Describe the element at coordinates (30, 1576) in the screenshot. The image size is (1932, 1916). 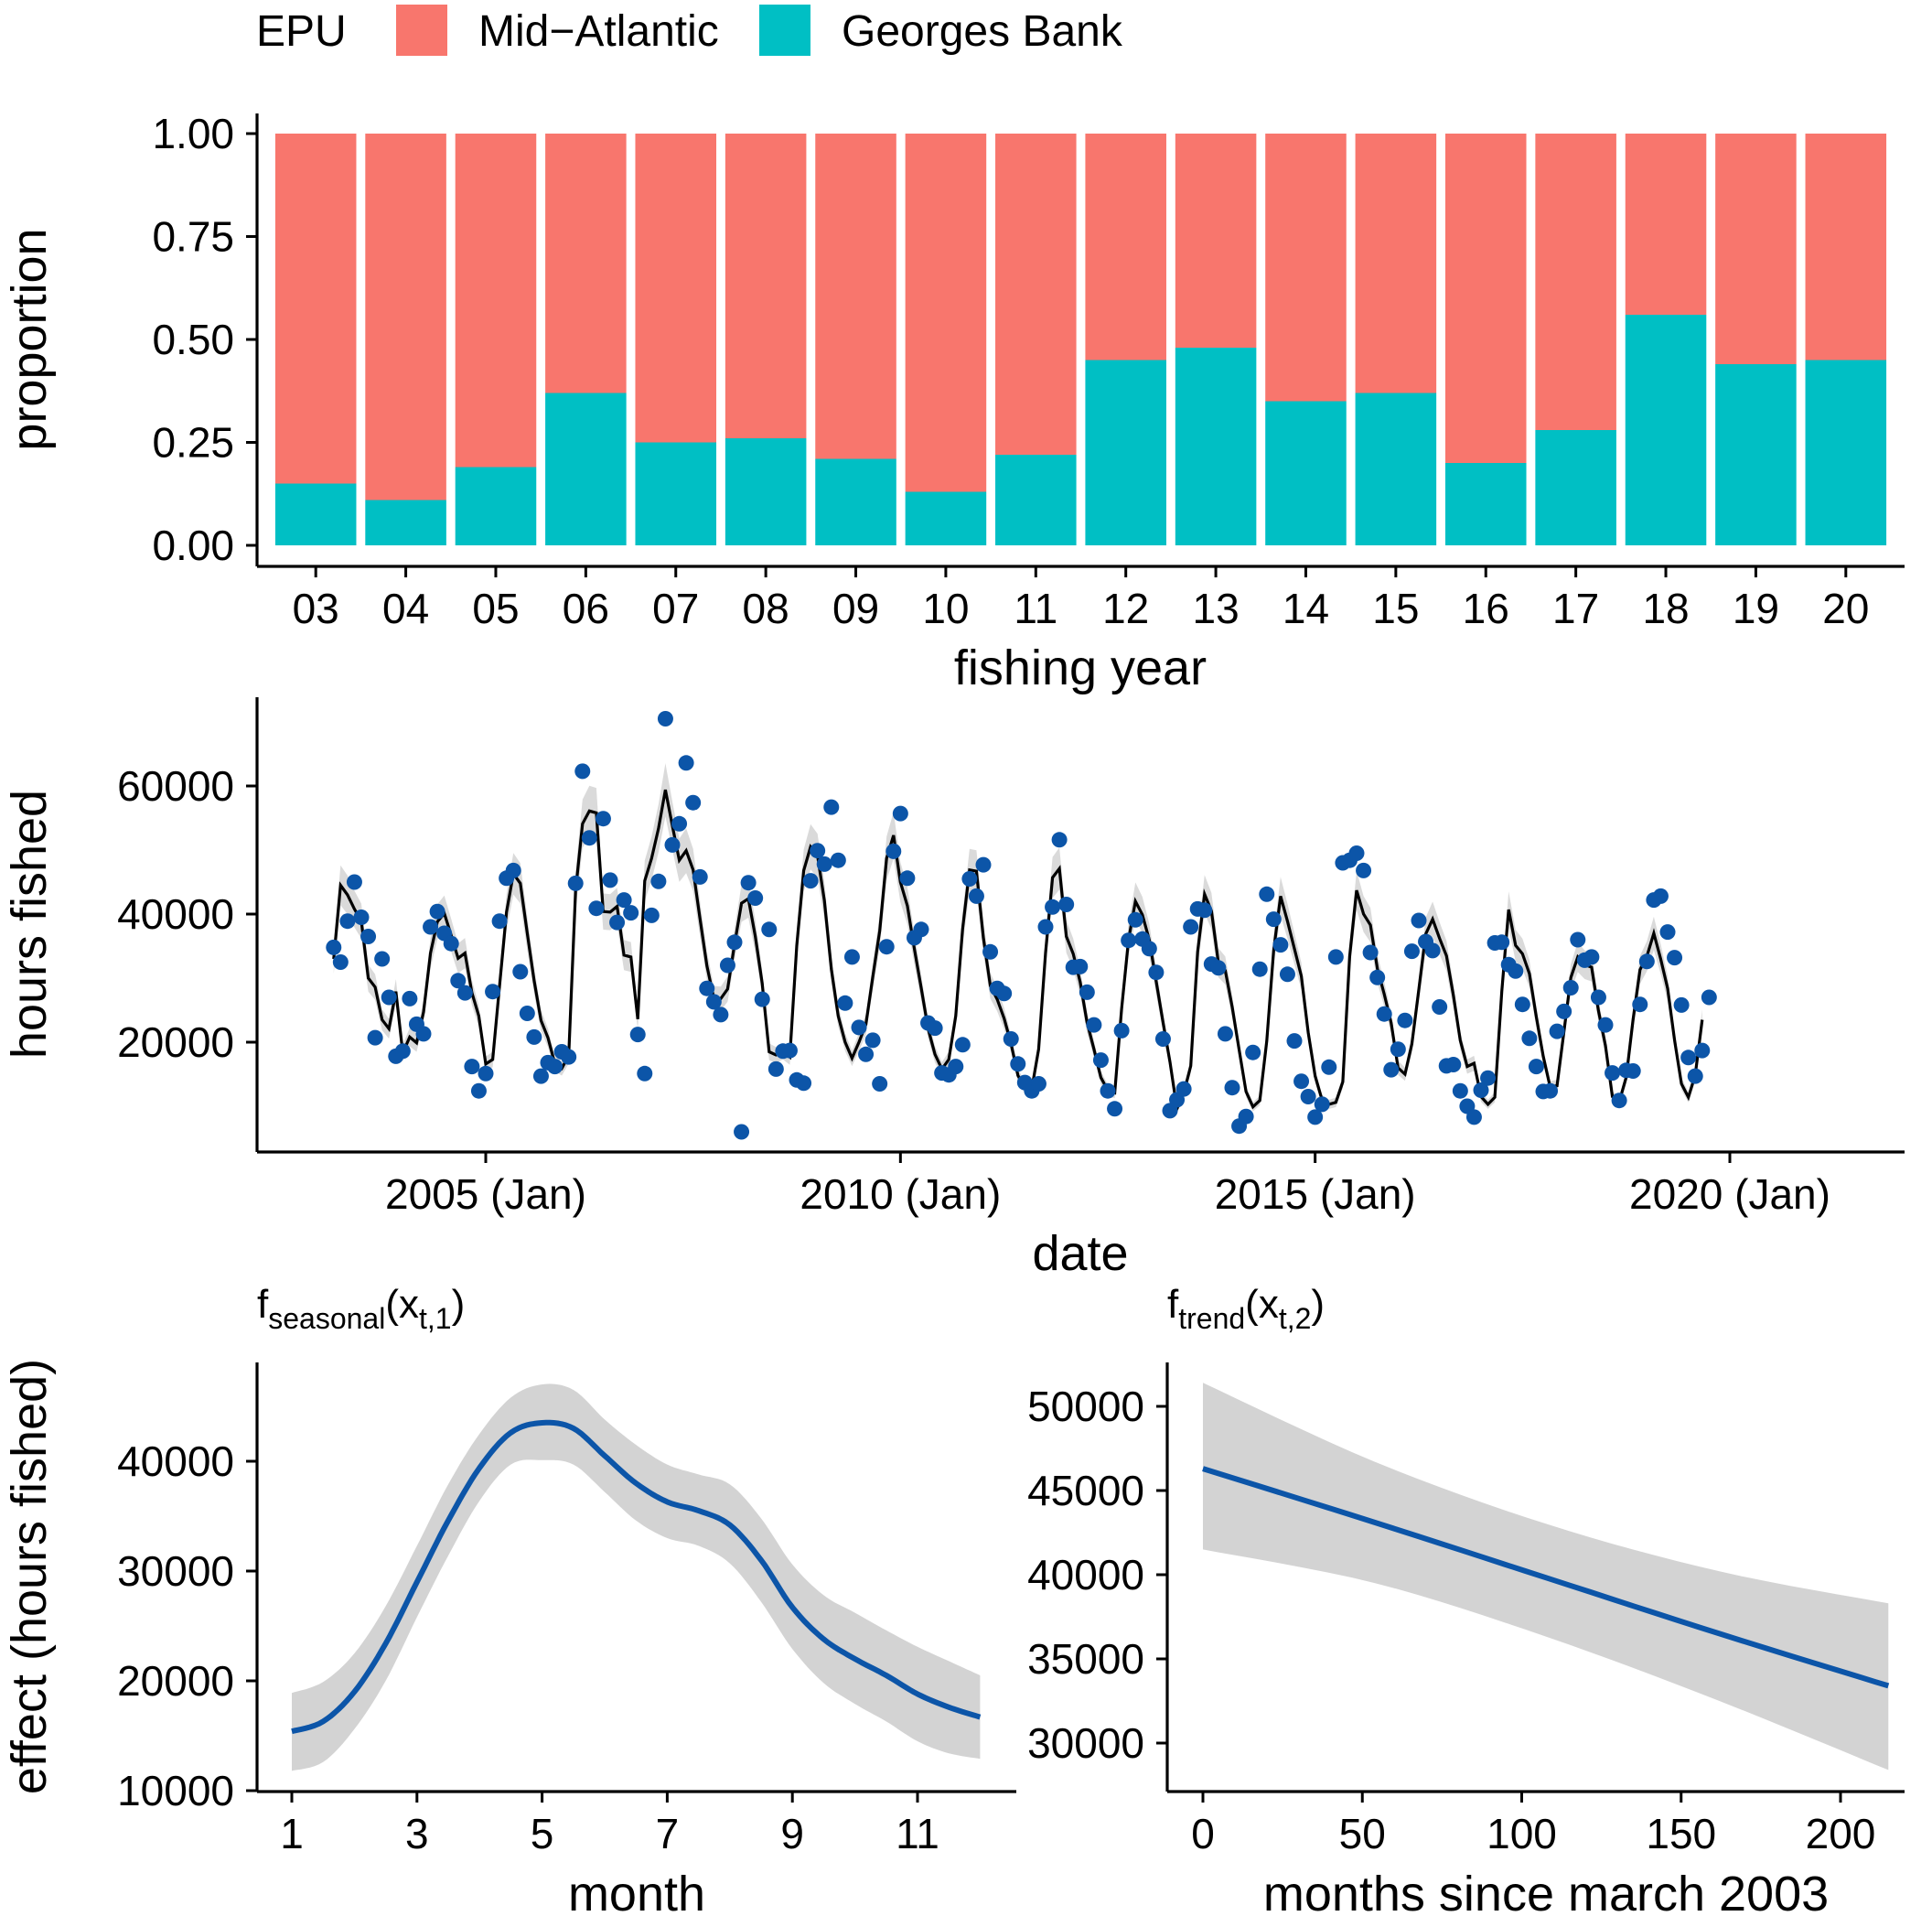
I see `y-axis-title: effect (hours fished)` at that location.